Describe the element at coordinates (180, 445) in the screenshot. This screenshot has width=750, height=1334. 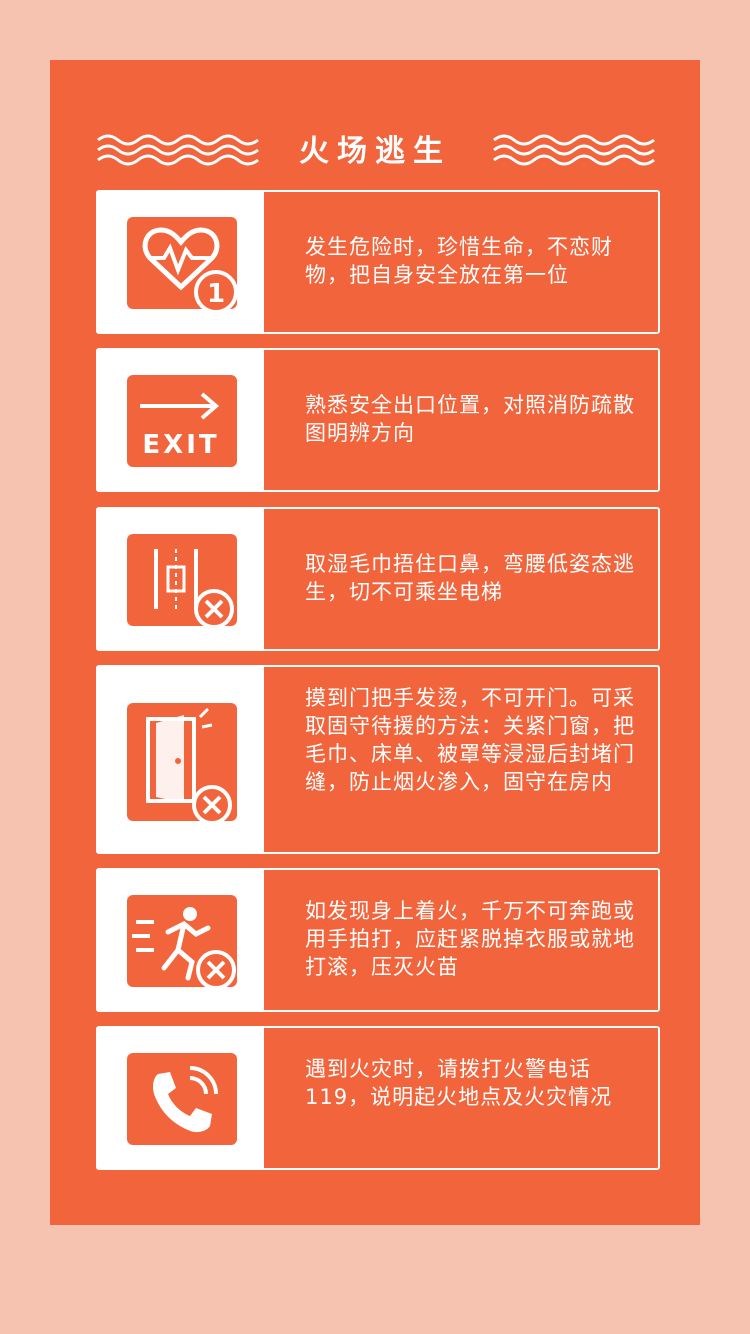
I see `svg-text: EXIT` at that location.